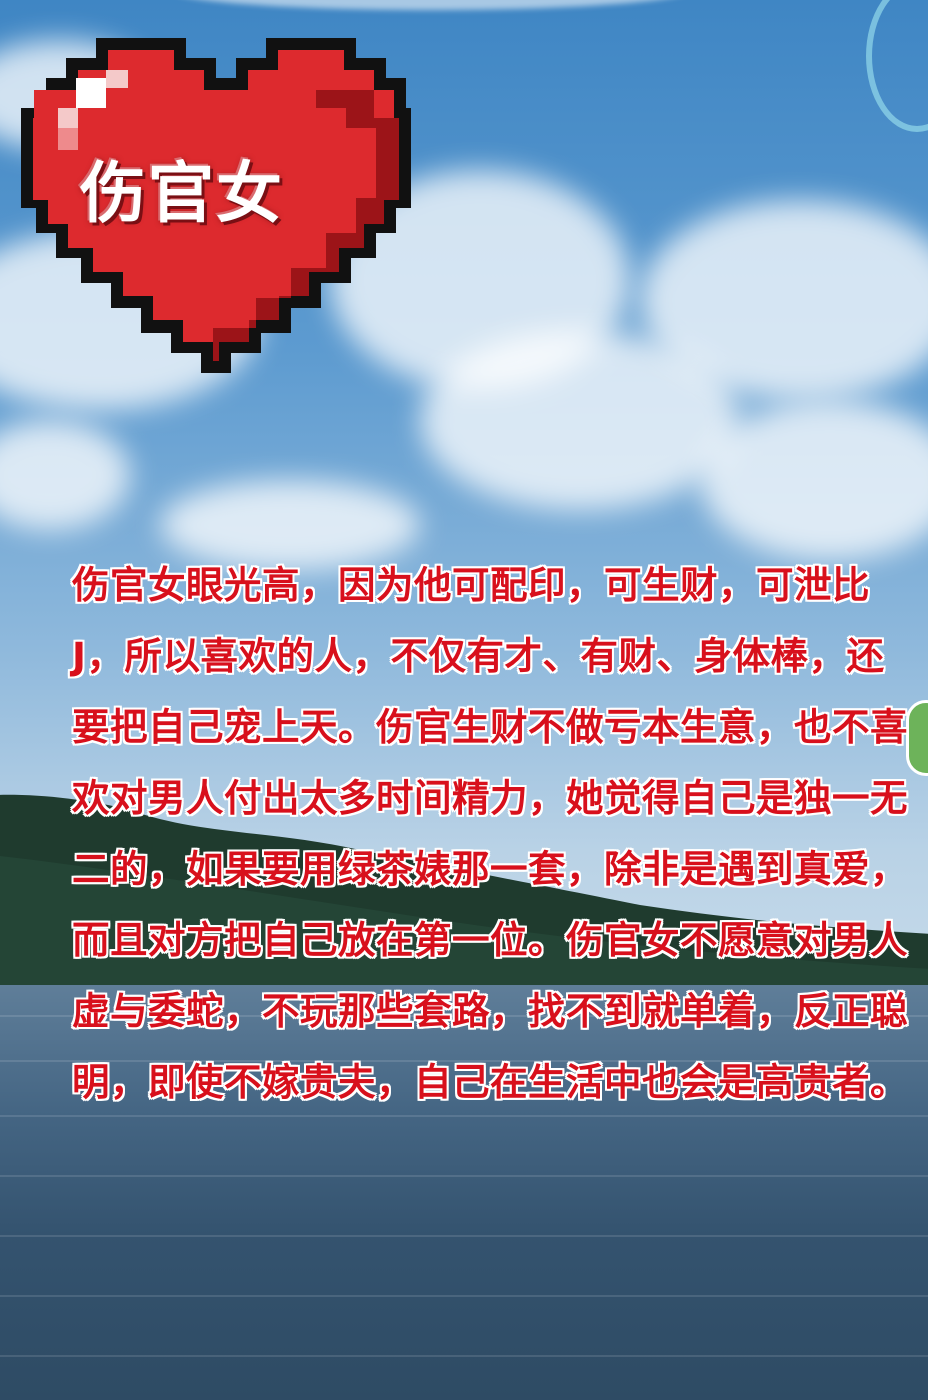  I want to click on side-avatar-icon, so click(917, 738).